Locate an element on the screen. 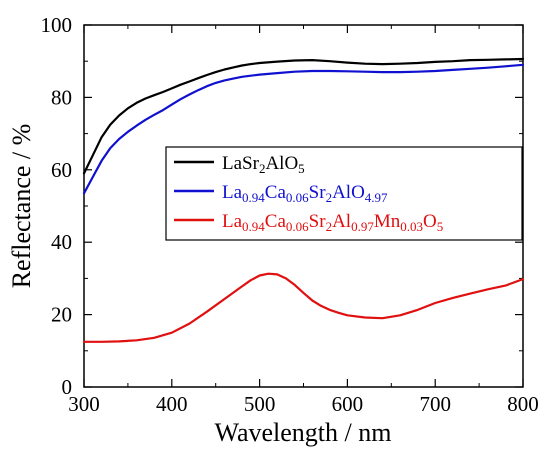 The image size is (550, 454). y-tick-label: 80 is located at coordinates (61, 97).